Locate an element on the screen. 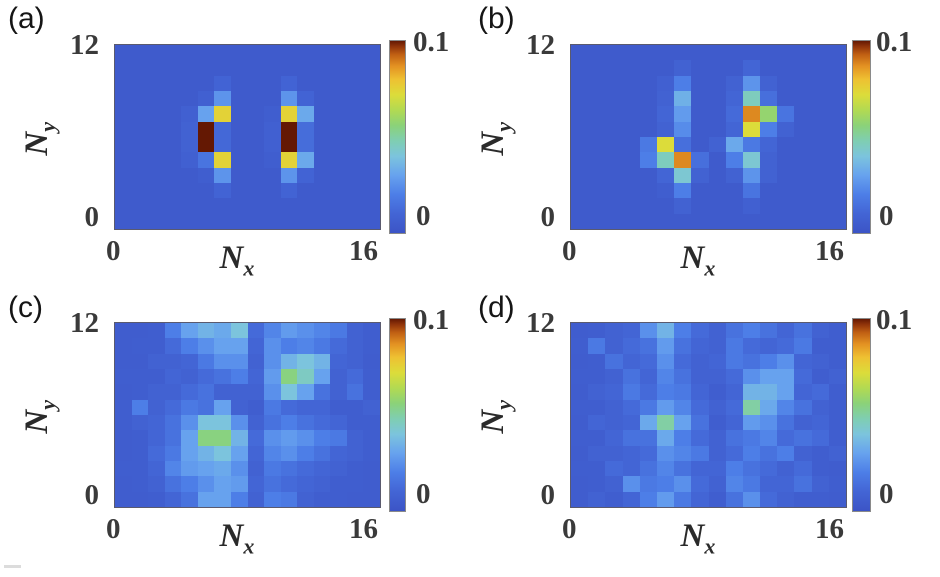 The height and width of the screenshot is (577, 940). colorbar-min-label: 0 is located at coordinates (886, 494).